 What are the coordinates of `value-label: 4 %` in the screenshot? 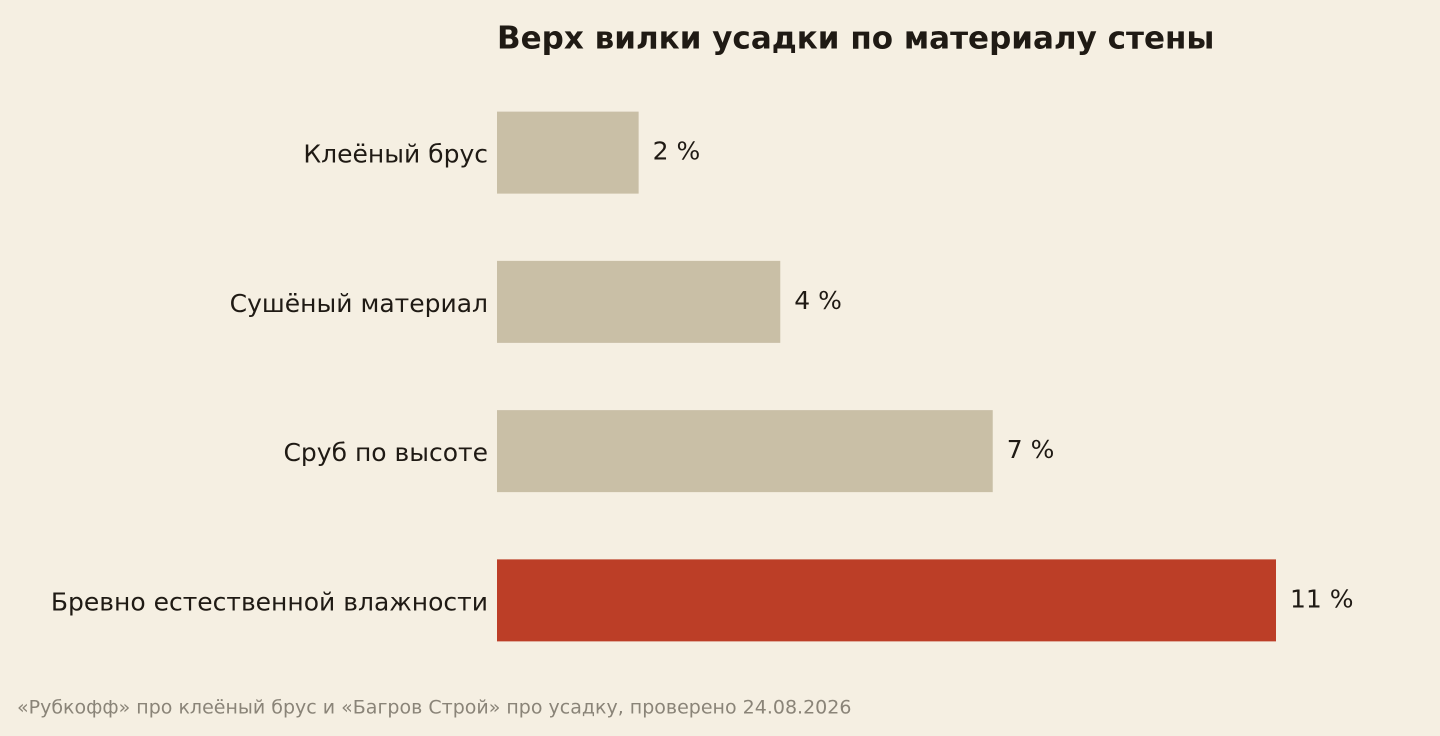 It's located at (818, 300).